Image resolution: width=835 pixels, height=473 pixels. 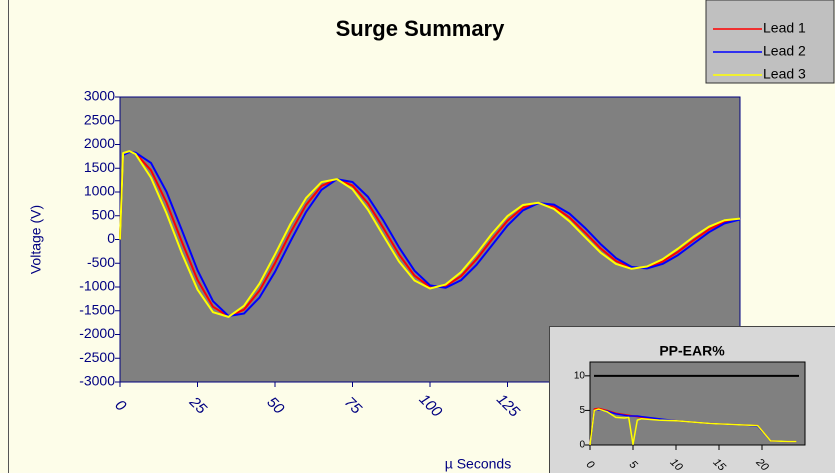 What do you see at coordinates (762, 464) in the screenshot?
I see `x-tick-label: 20` at bounding box center [762, 464].